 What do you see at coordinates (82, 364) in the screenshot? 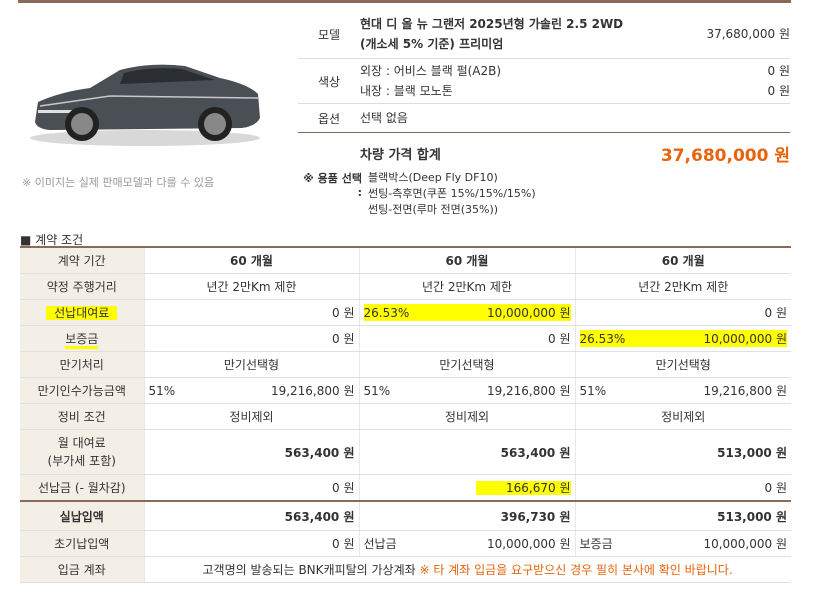
I see `maturity-label: 만기처리` at bounding box center [82, 364].